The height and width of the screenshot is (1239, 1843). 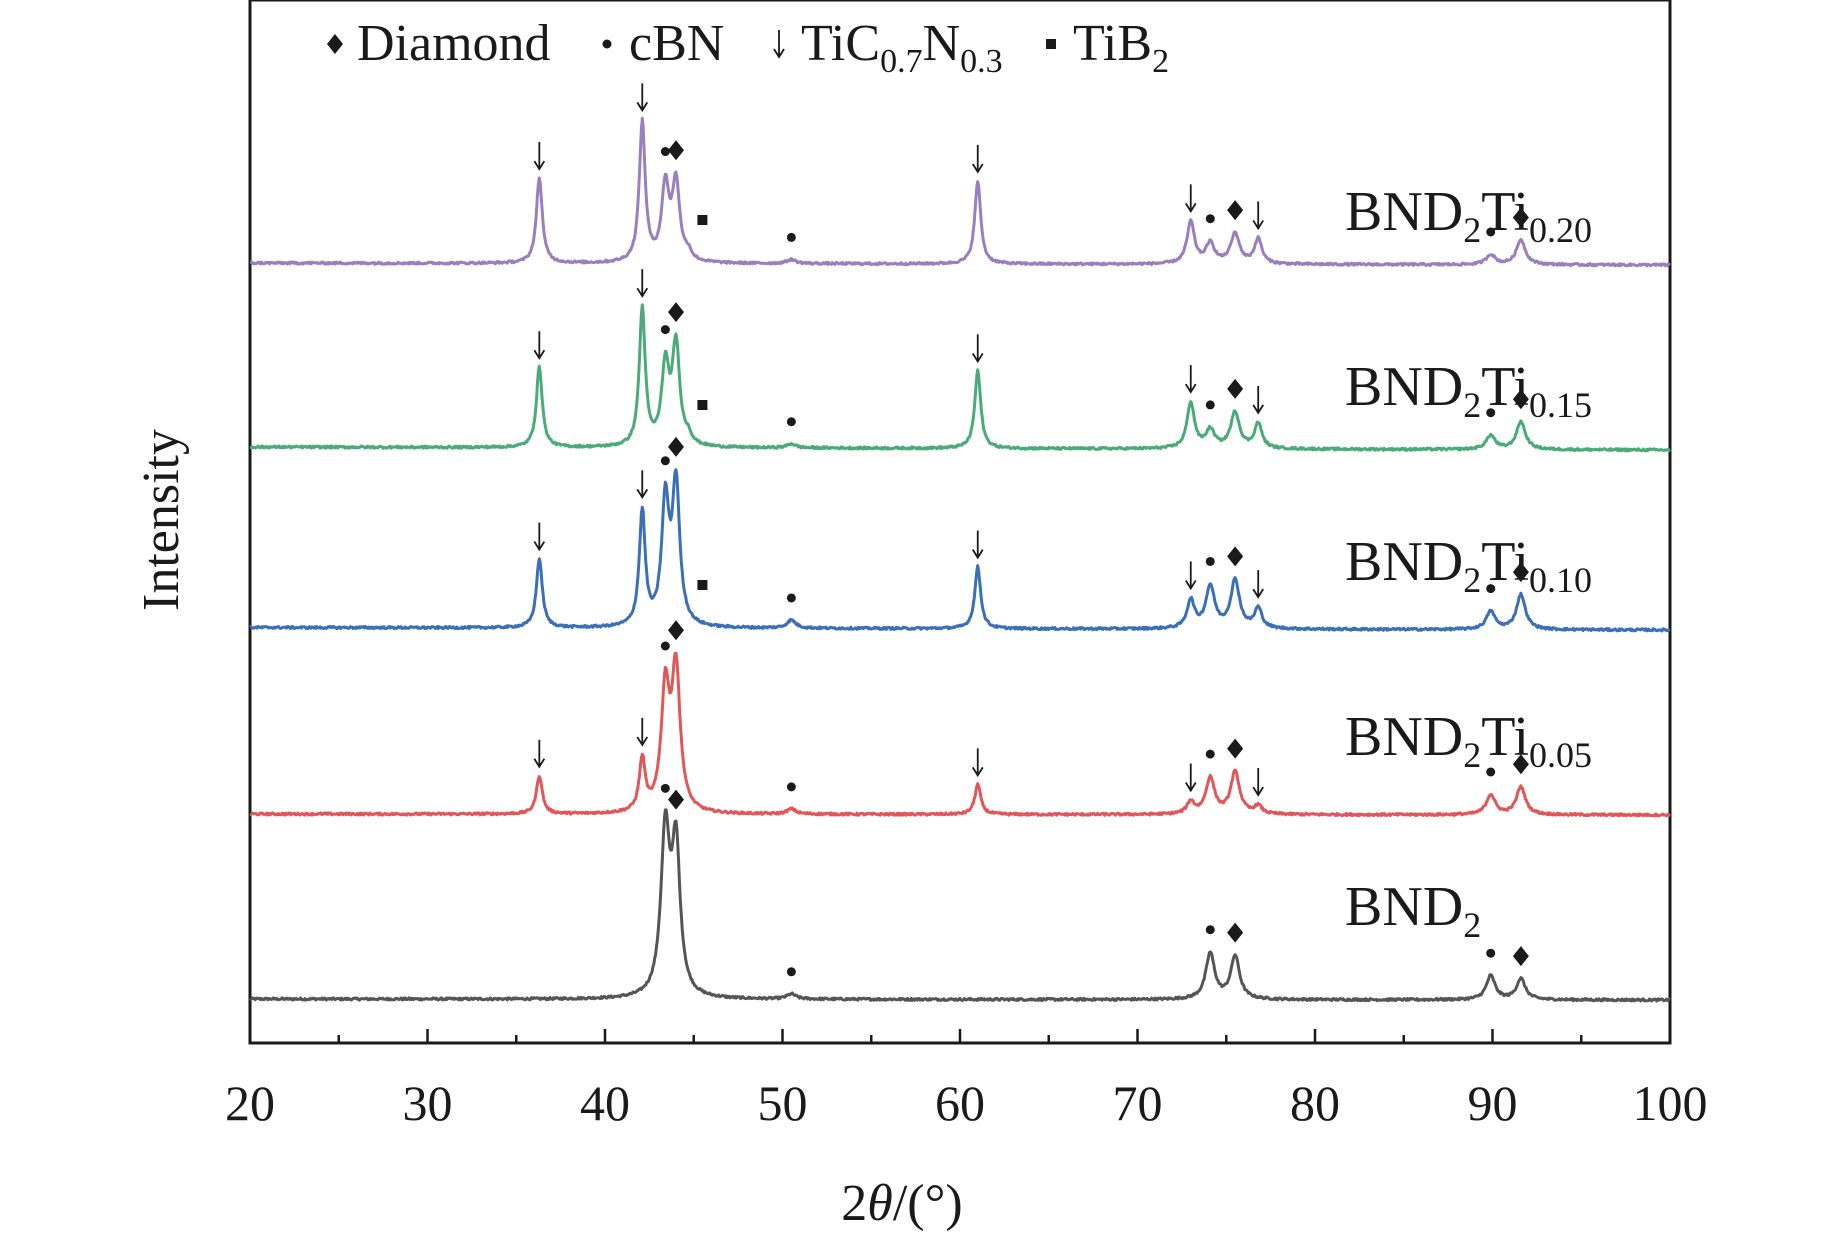 I want to click on x-tick-label: 20, so click(x=250, y=1103).